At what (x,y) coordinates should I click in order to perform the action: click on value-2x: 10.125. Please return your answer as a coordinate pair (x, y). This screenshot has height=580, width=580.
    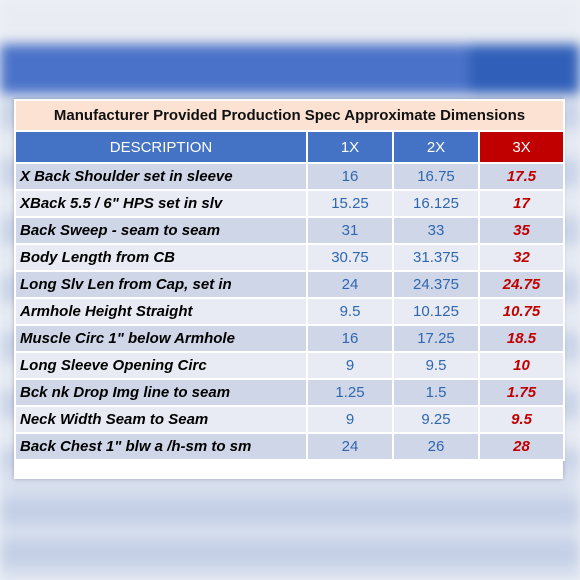
    Looking at the image, I should click on (436, 311).